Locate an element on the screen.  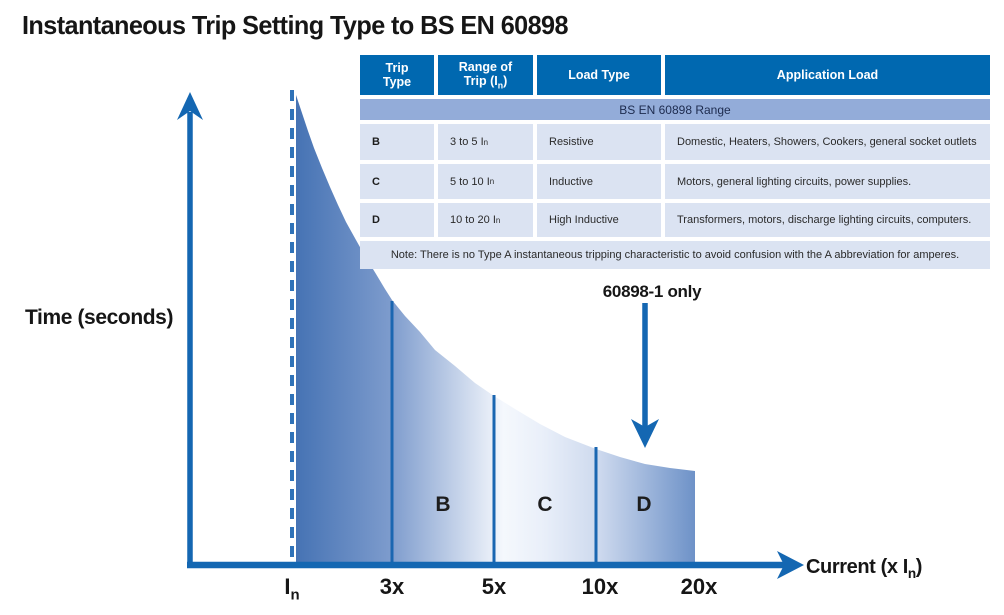
column-header-trip-type: Trip Type is located at coordinates (397, 75).